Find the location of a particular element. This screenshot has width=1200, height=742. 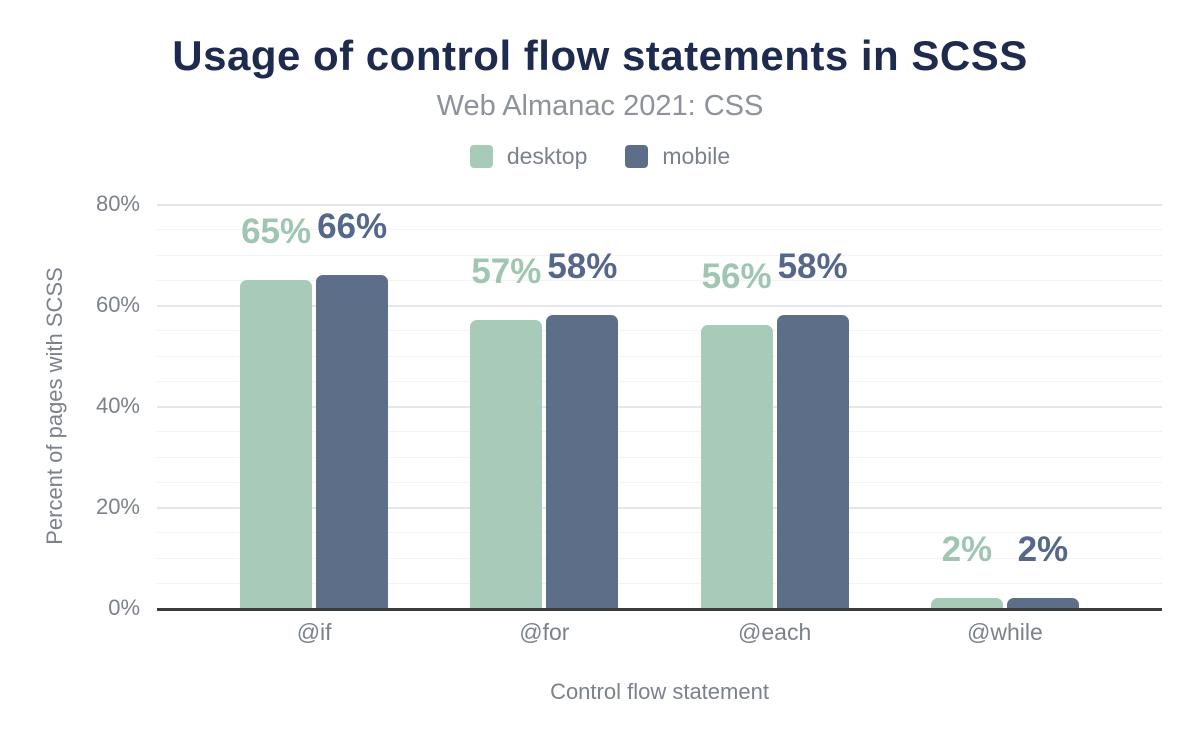

bar-desktop-while is located at coordinates (966, 602).